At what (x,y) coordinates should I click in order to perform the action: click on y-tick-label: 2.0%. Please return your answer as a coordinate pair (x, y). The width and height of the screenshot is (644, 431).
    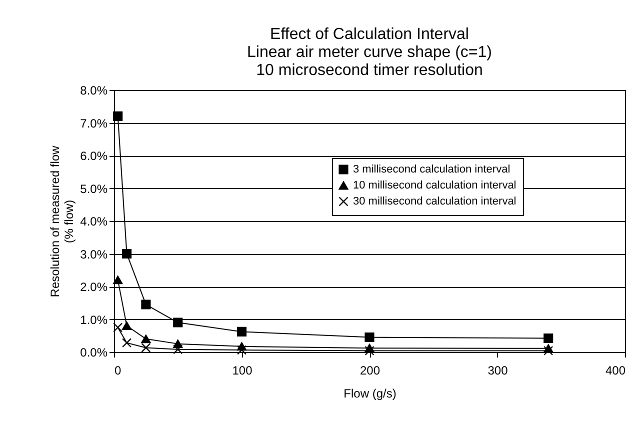
    Looking at the image, I should click on (94, 287).